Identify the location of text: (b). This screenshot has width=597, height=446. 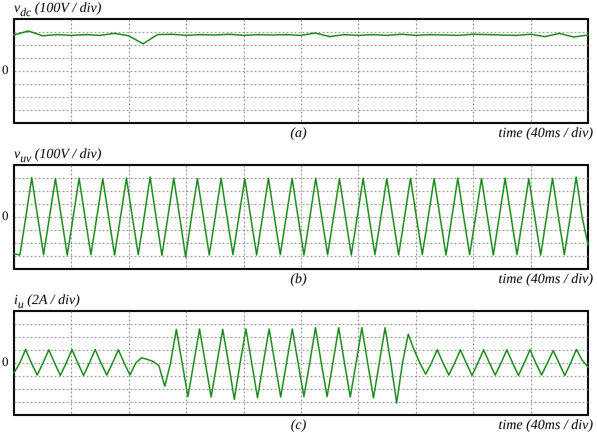
(298, 279).